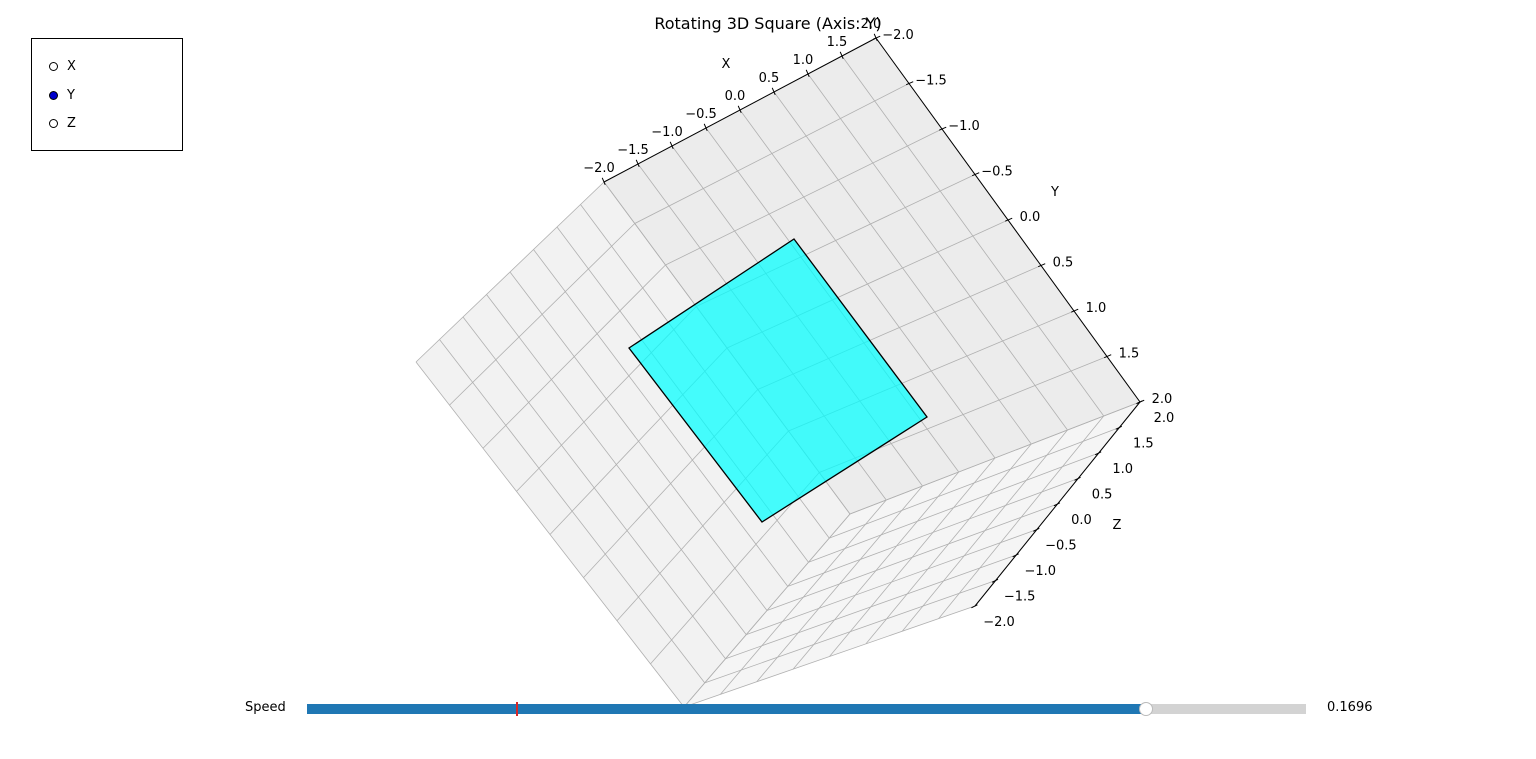 The height and width of the screenshot is (759, 1536). What do you see at coordinates (71, 95) in the screenshot?
I see `radio-label: Y` at bounding box center [71, 95].